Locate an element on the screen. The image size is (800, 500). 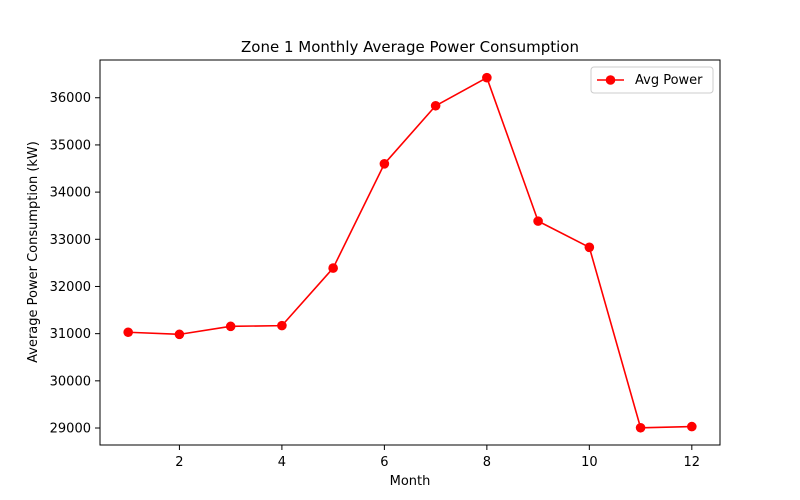
legend-box is located at coordinates (652, 80).